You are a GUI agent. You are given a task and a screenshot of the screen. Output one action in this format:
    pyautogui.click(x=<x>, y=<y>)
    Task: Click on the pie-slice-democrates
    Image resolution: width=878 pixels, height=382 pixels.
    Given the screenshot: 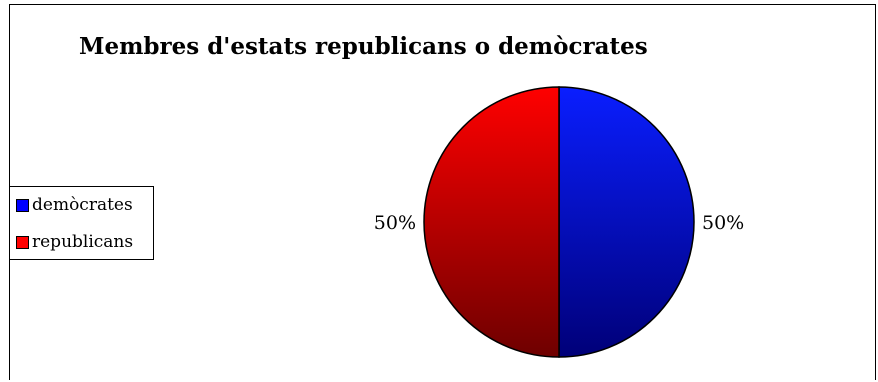 What is the action you would take?
    pyautogui.click(x=626, y=222)
    